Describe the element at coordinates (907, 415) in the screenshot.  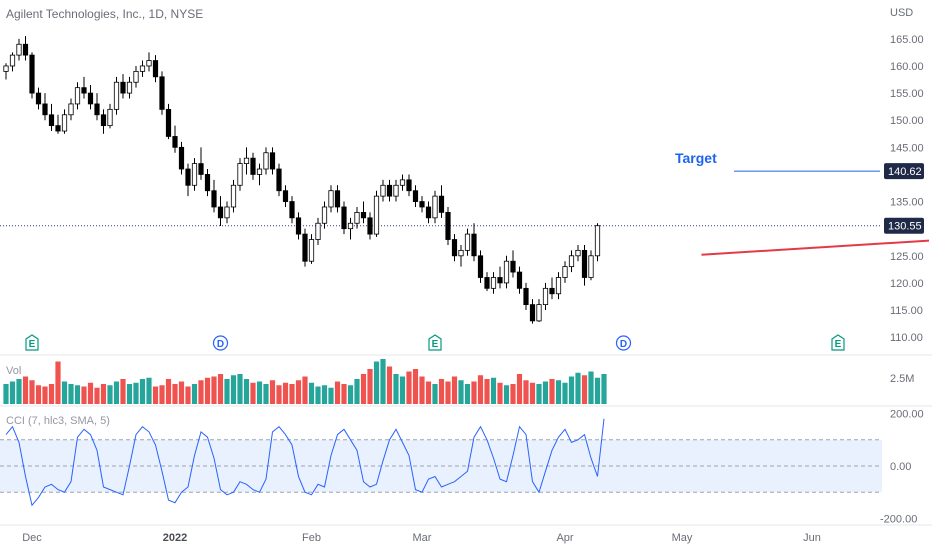
I see `cci-tick-label: 200.00` at that location.